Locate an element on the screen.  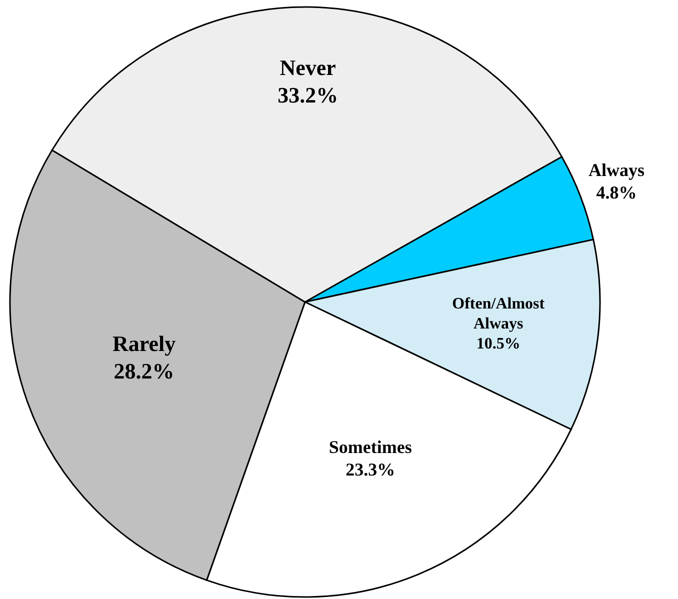
data-label: 10.5% is located at coordinates (498, 343).